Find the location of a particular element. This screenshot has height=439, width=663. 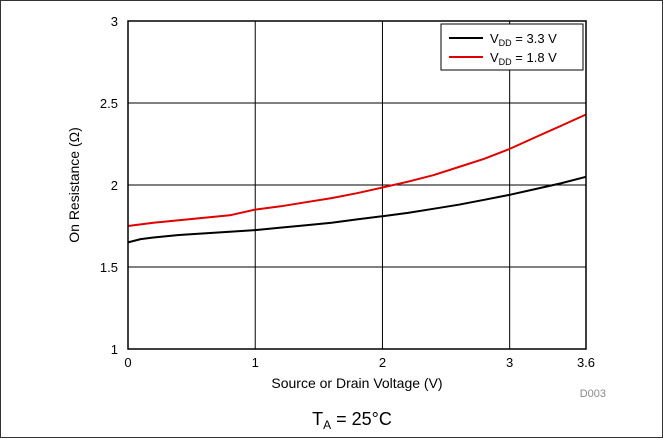

condition-subscript: A is located at coordinates (327, 425).